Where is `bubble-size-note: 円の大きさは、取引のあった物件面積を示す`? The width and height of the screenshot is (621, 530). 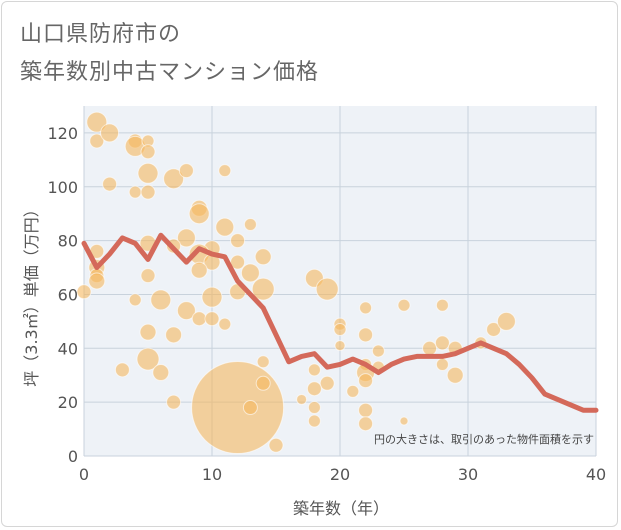 bubble-size-note: 円の大きさは、取引のあった物件面積を示す is located at coordinates (484, 439).